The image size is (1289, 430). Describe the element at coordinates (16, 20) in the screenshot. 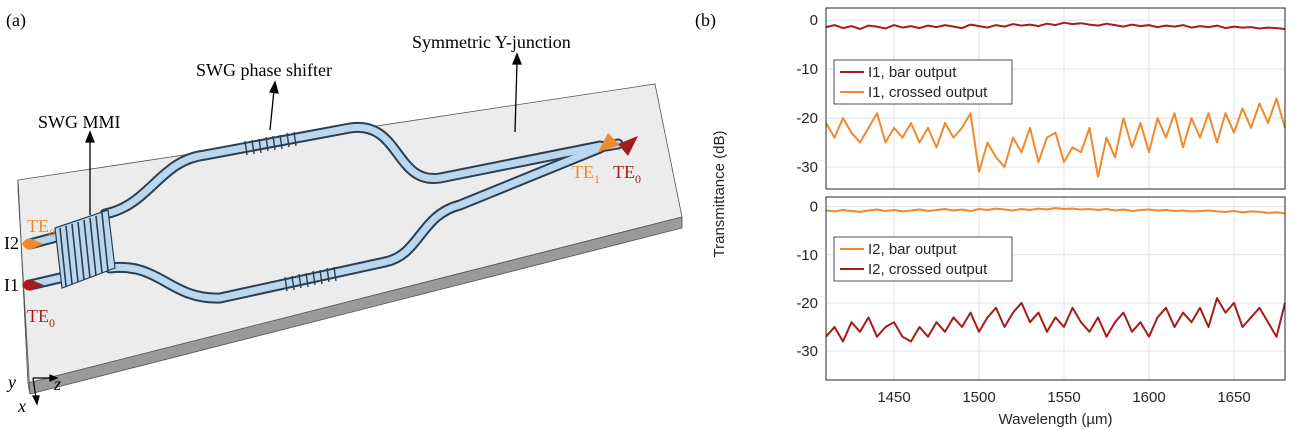

I see `panel-label: (a)` at that location.